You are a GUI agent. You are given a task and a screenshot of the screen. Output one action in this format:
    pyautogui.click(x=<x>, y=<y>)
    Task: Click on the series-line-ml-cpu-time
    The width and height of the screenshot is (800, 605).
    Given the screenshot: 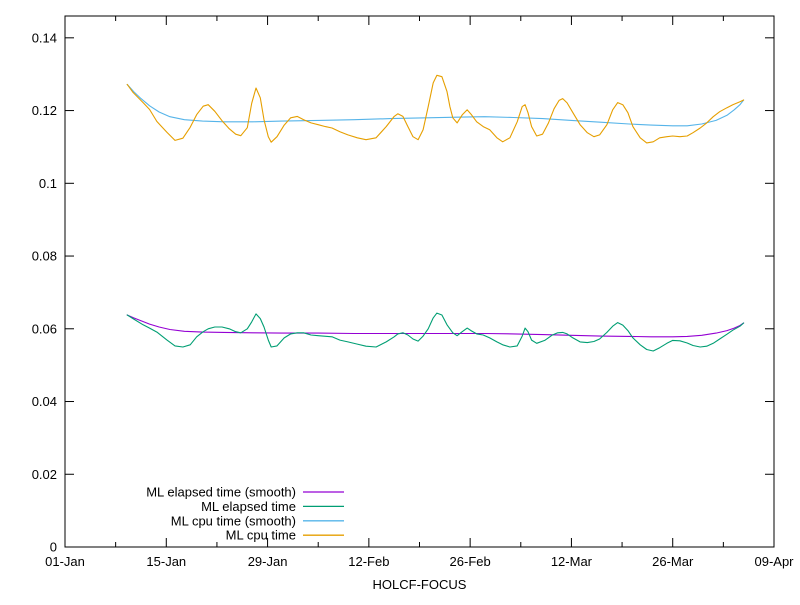 What is the action you would take?
    pyautogui.click(x=435, y=109)
    